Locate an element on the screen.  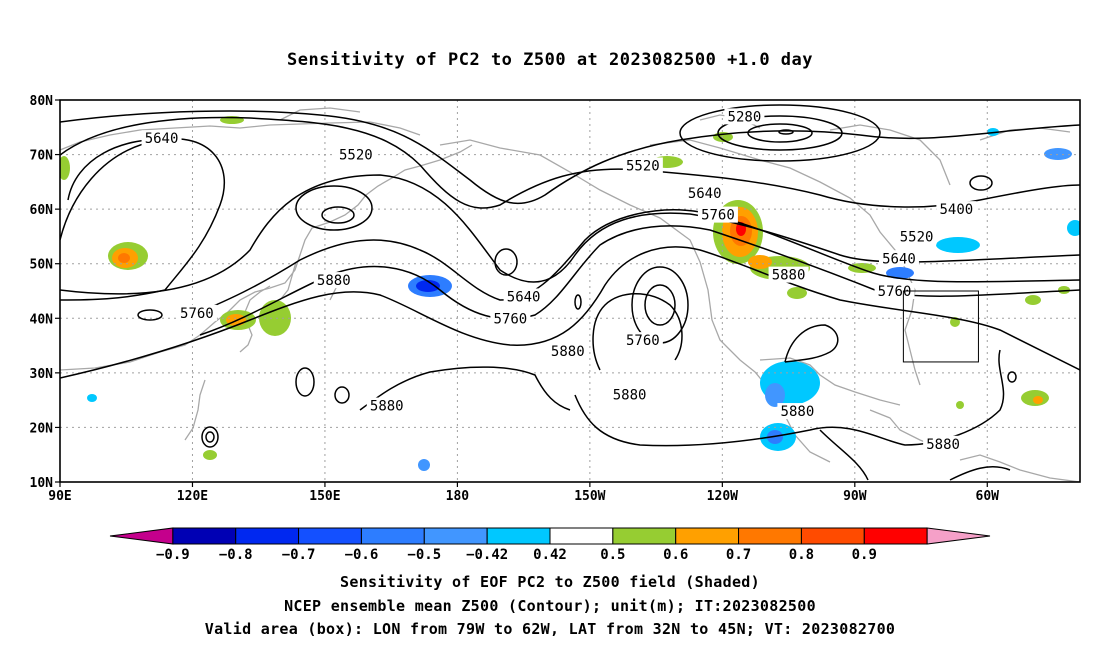
lon-label: 90E is located at coordinates (59, 496).